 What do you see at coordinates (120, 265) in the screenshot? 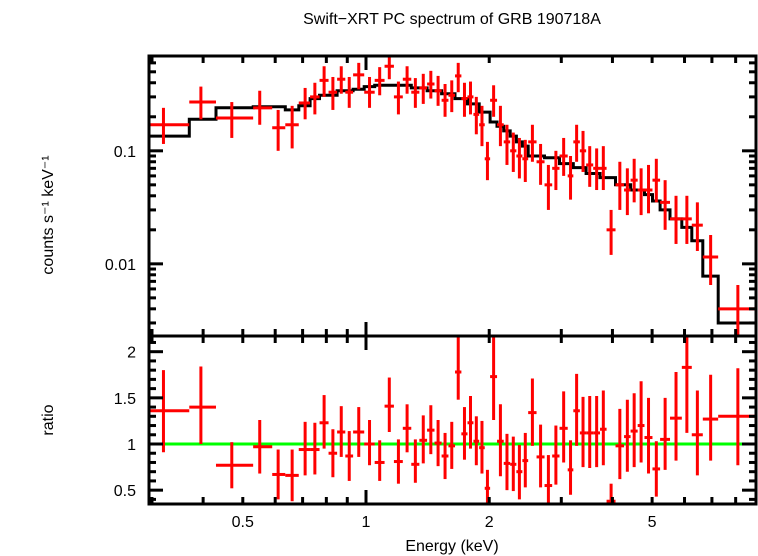
I see `y-tick-label: 0.01` at bounding box center [120, 265].